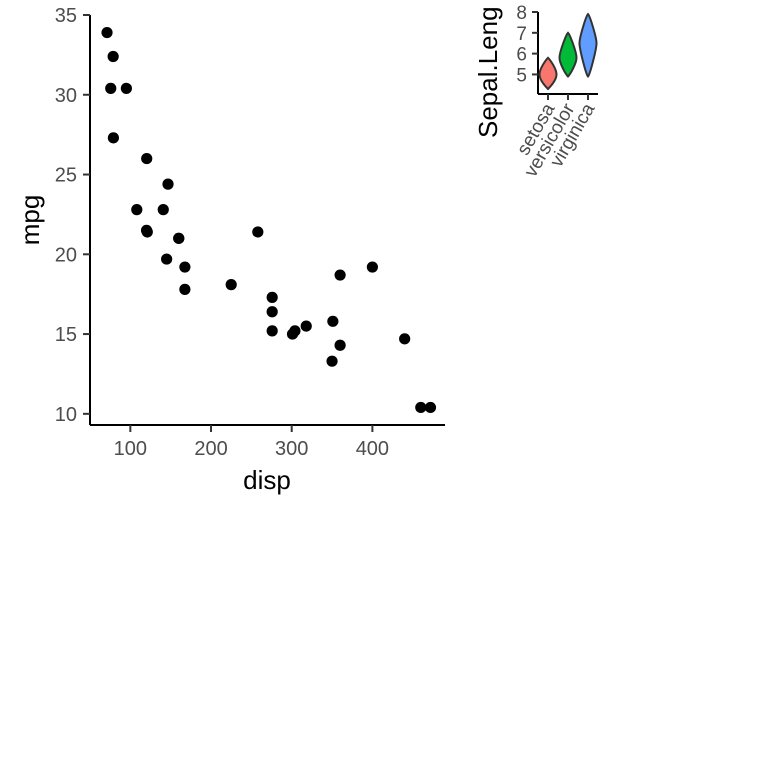  I want to click on violin-shapes, so click(568, 51).